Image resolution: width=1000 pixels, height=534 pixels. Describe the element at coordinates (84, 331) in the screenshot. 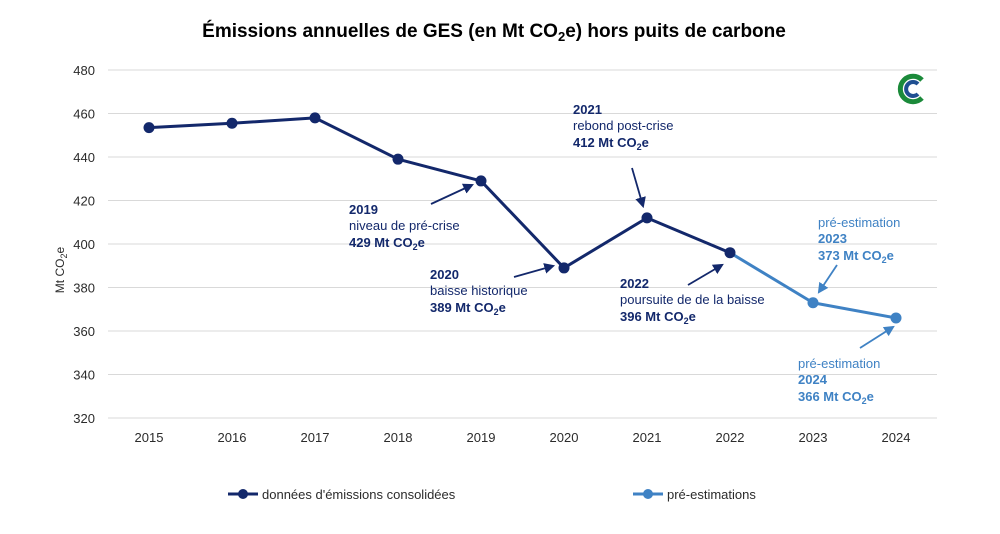

I see `y-tick-label: 360` at that location.